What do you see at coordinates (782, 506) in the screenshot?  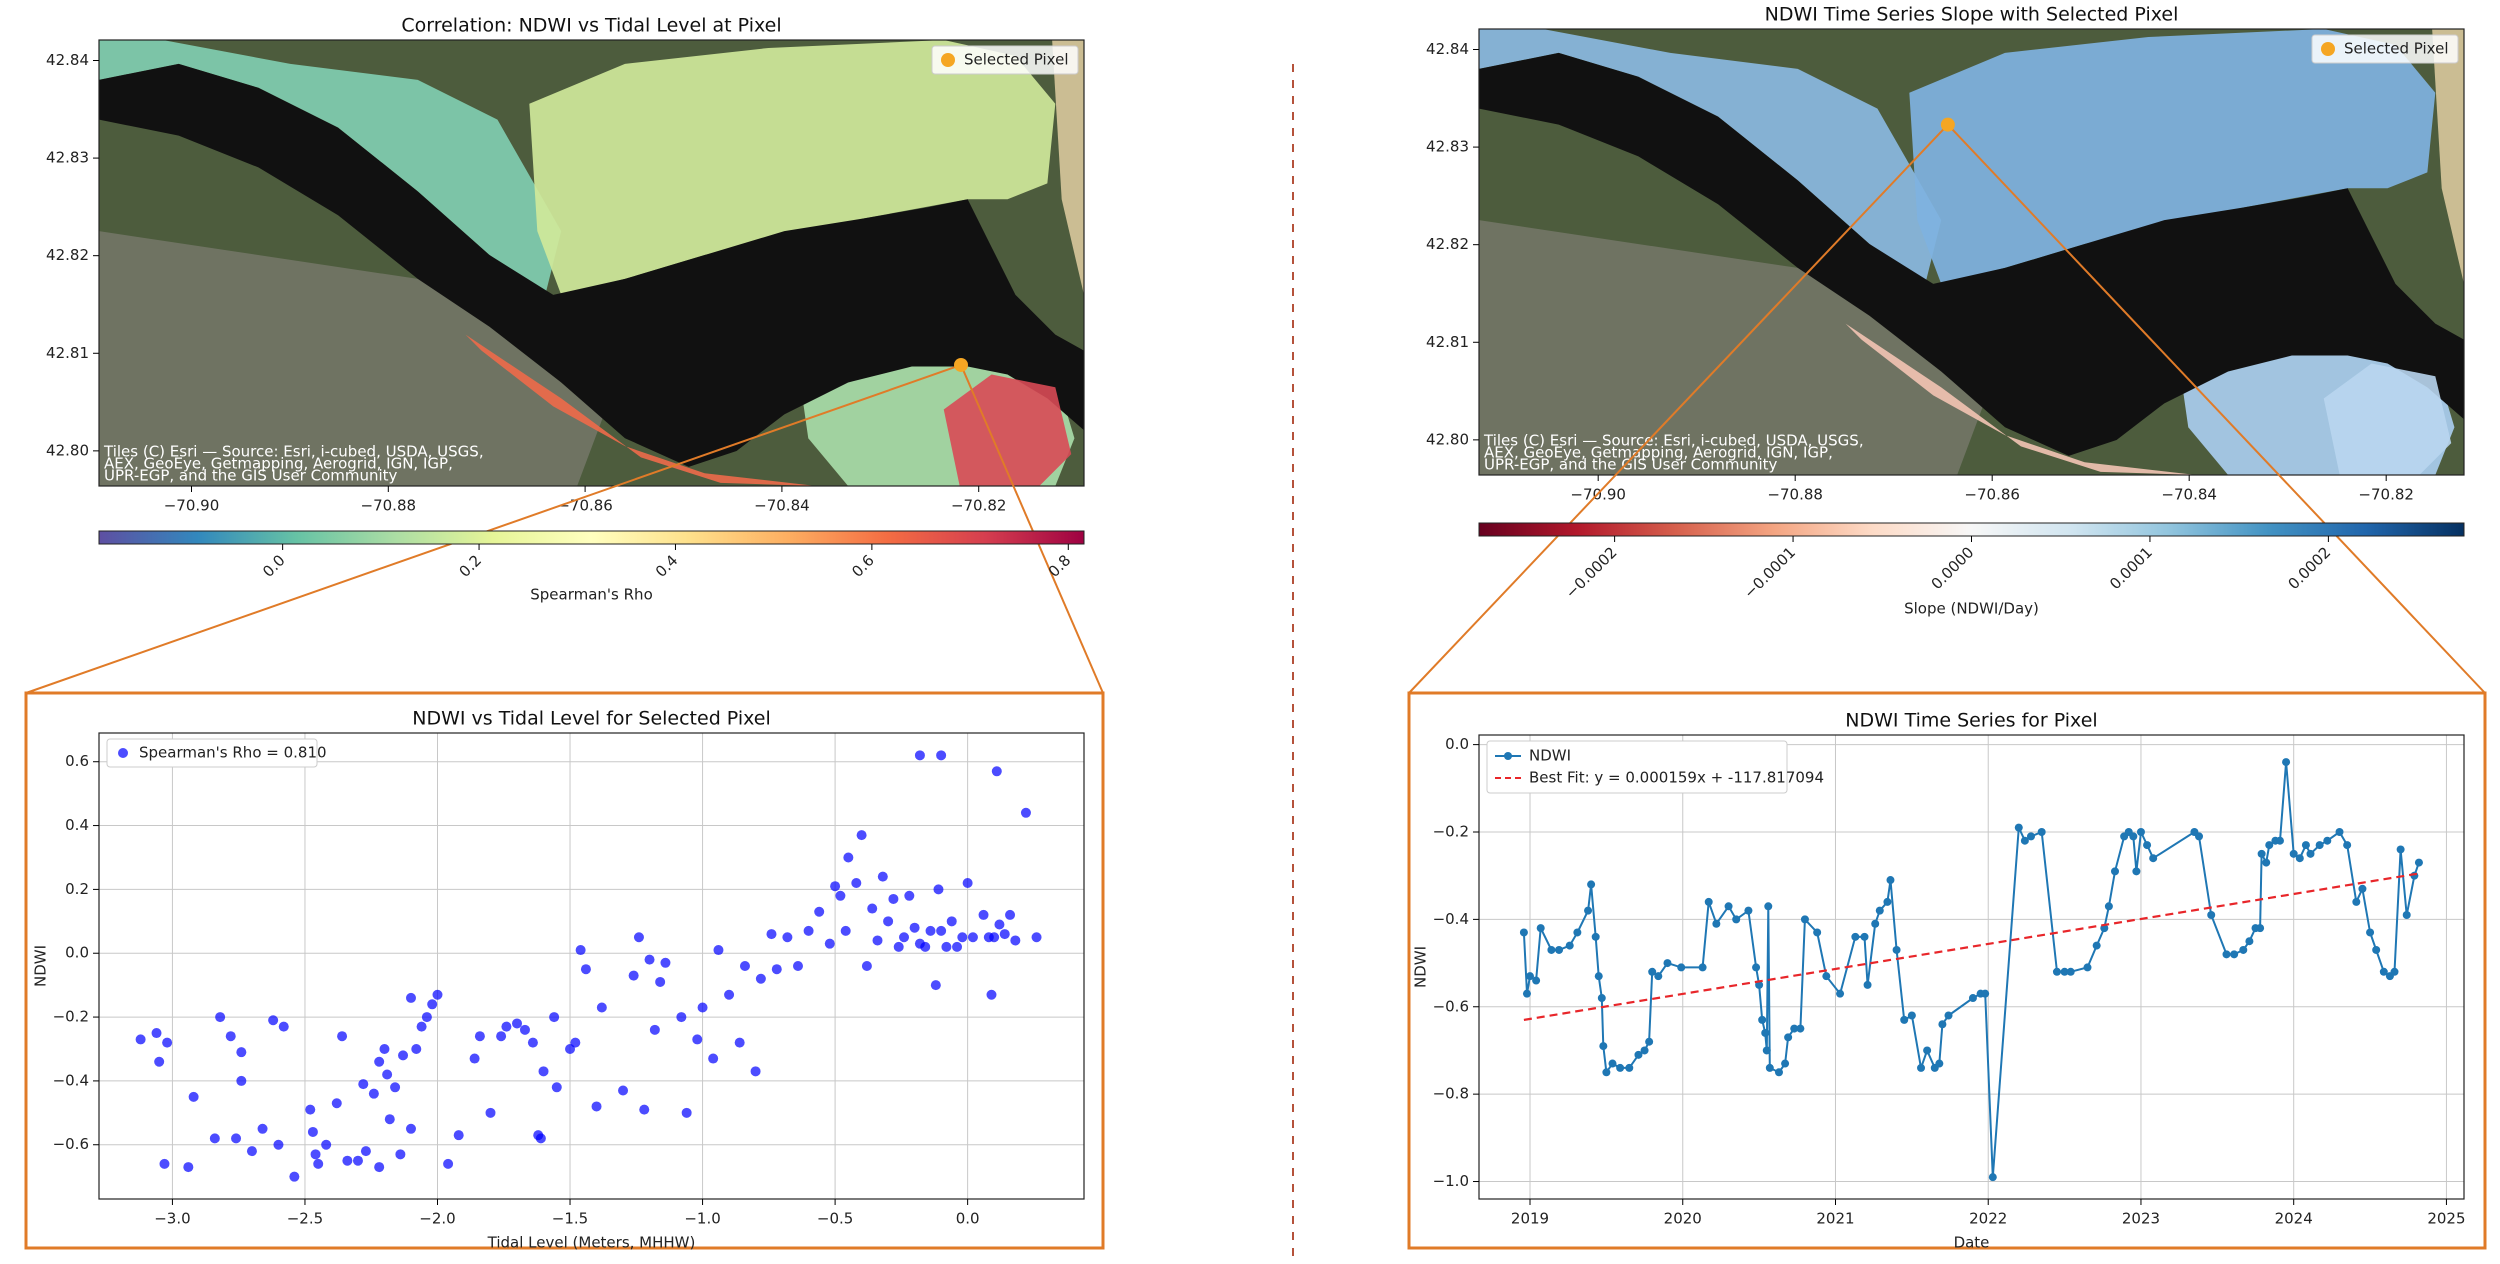 I see `x-tick-label: −70.84` at bounding box center [782, 506].